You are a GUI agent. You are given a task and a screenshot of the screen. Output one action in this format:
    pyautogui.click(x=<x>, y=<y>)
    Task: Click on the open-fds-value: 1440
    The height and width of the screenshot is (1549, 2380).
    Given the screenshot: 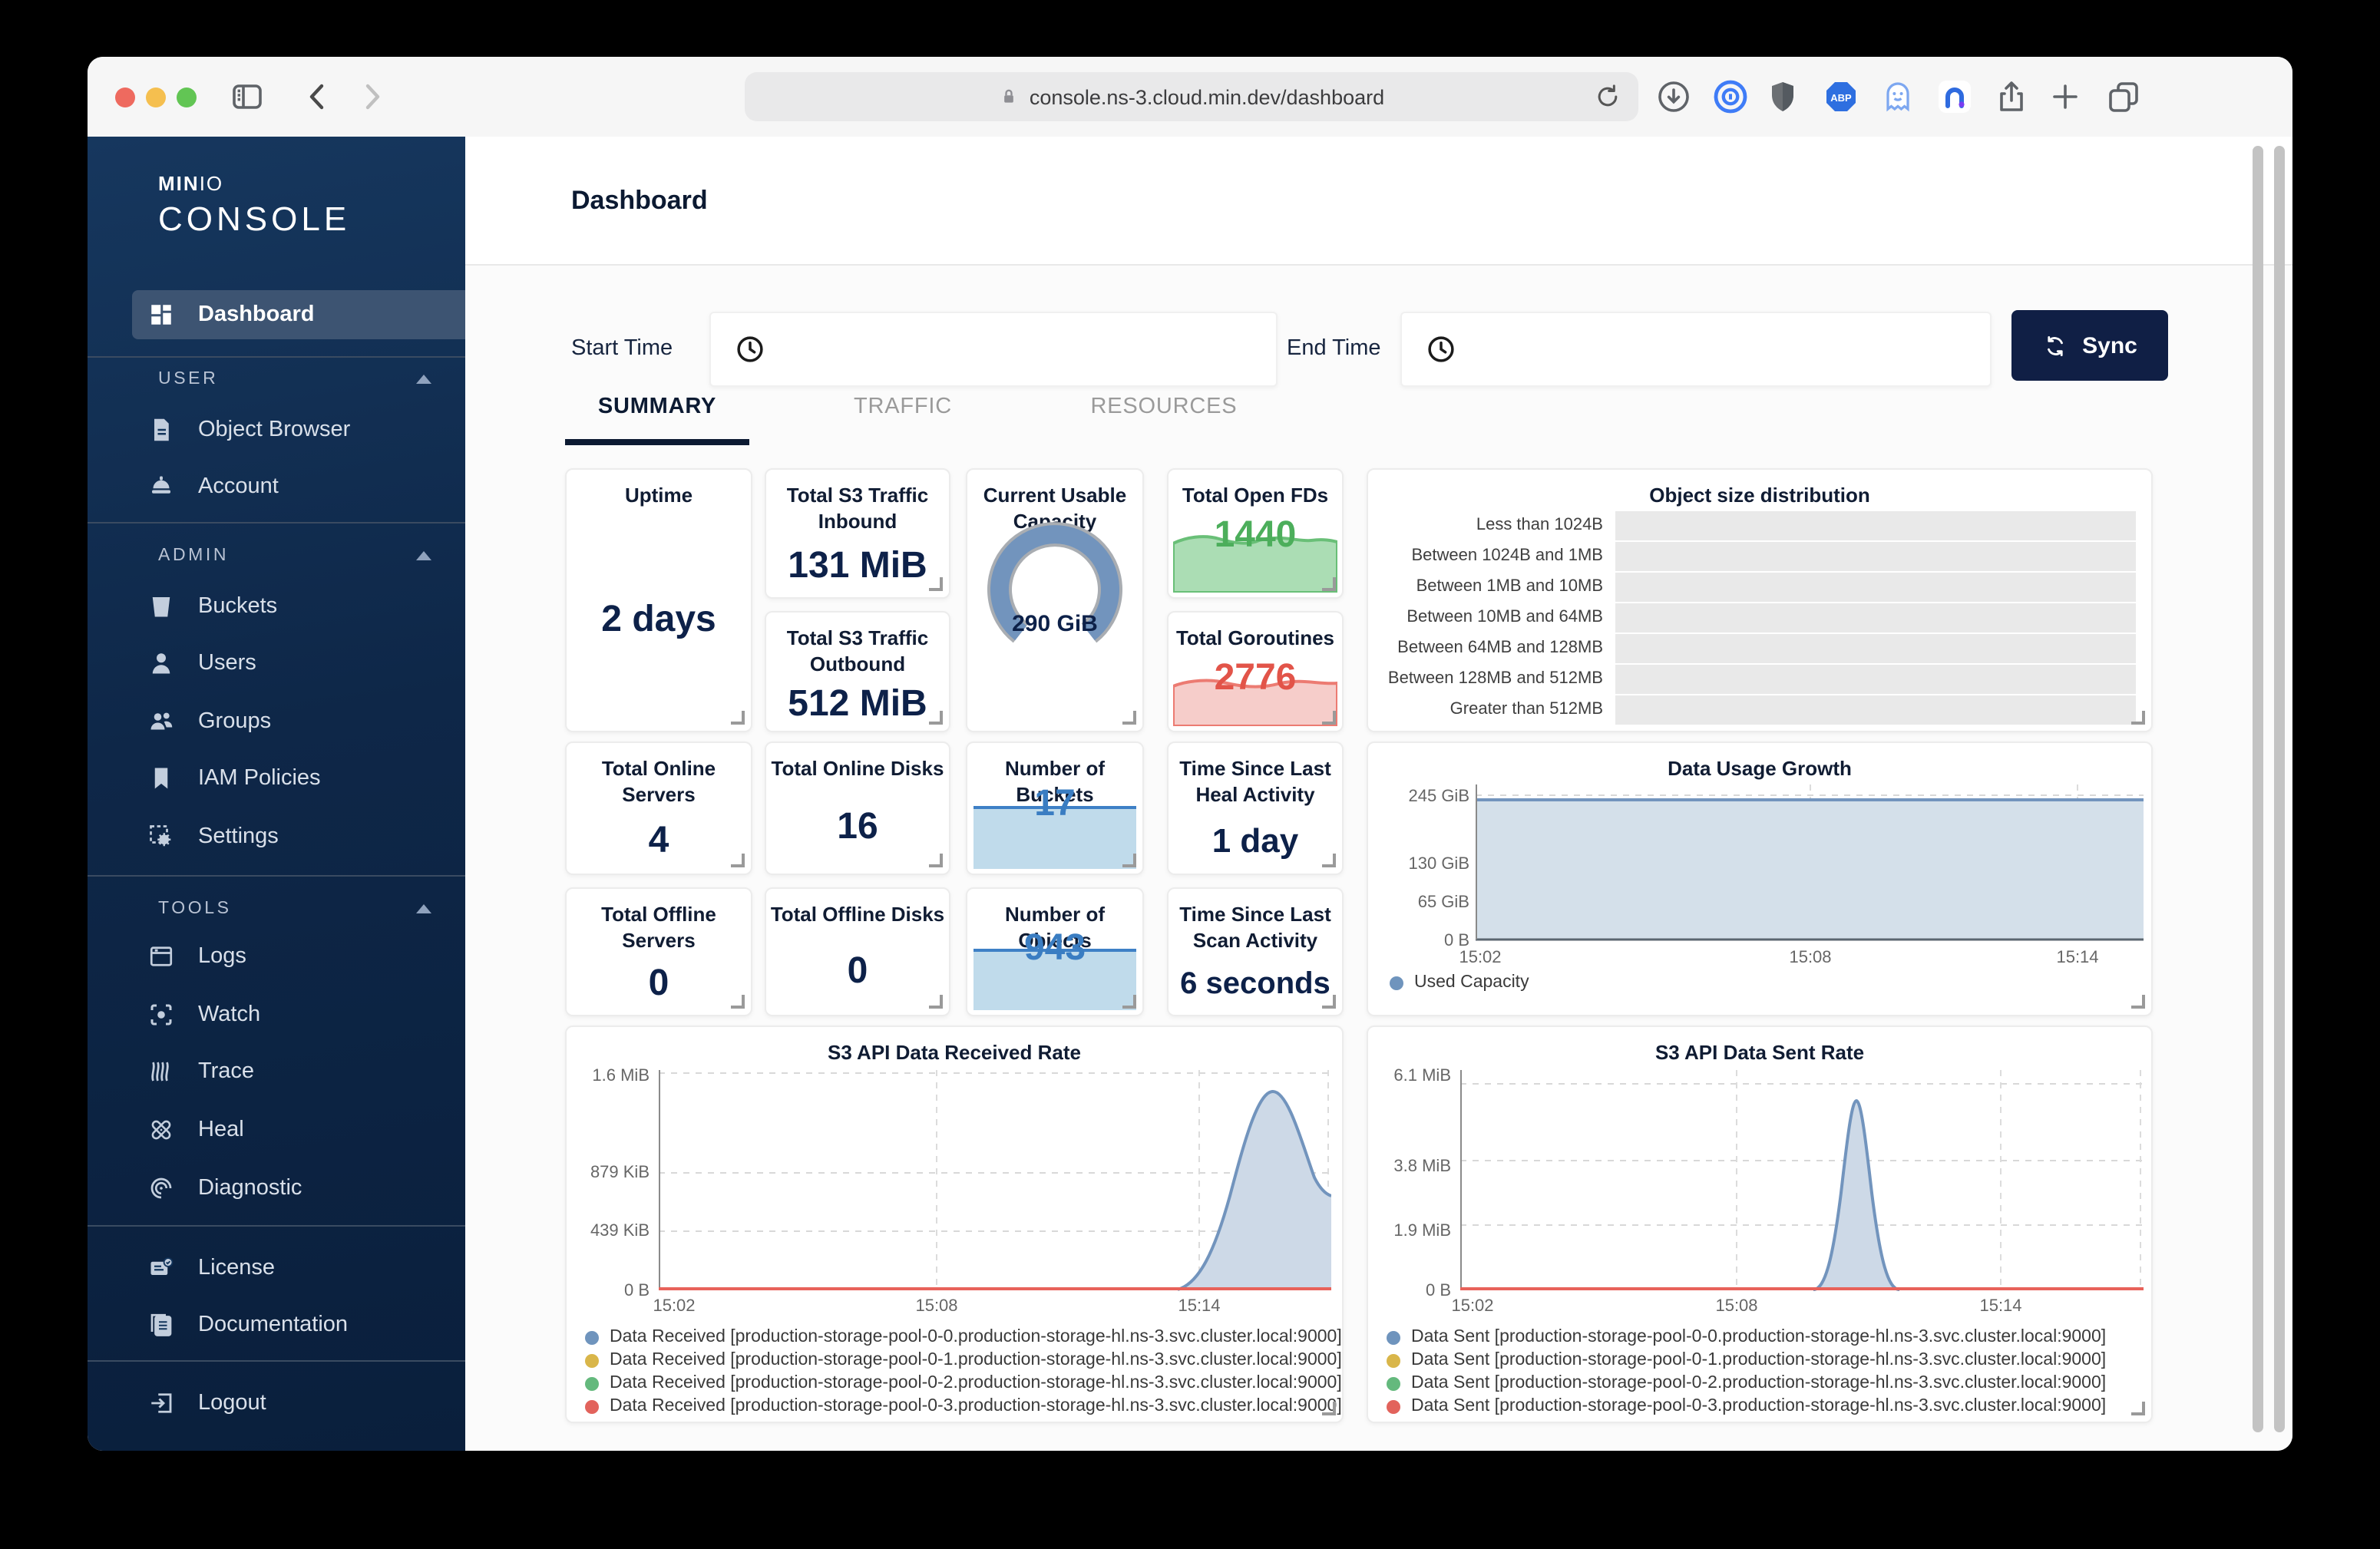 What is the action you would take?
    pyautogui.click(x=1255, y=535)
    